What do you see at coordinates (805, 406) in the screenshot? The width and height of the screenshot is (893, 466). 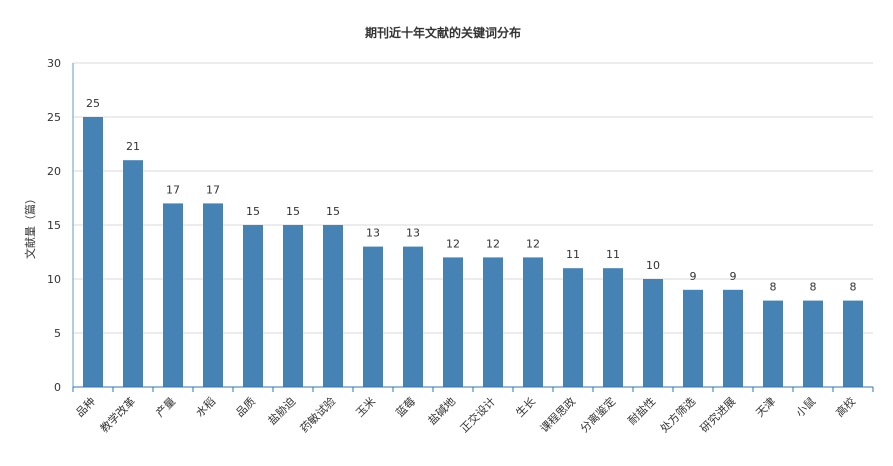 I see `x-tick-label-18: 小鼠` at bounding box center [805, 406].